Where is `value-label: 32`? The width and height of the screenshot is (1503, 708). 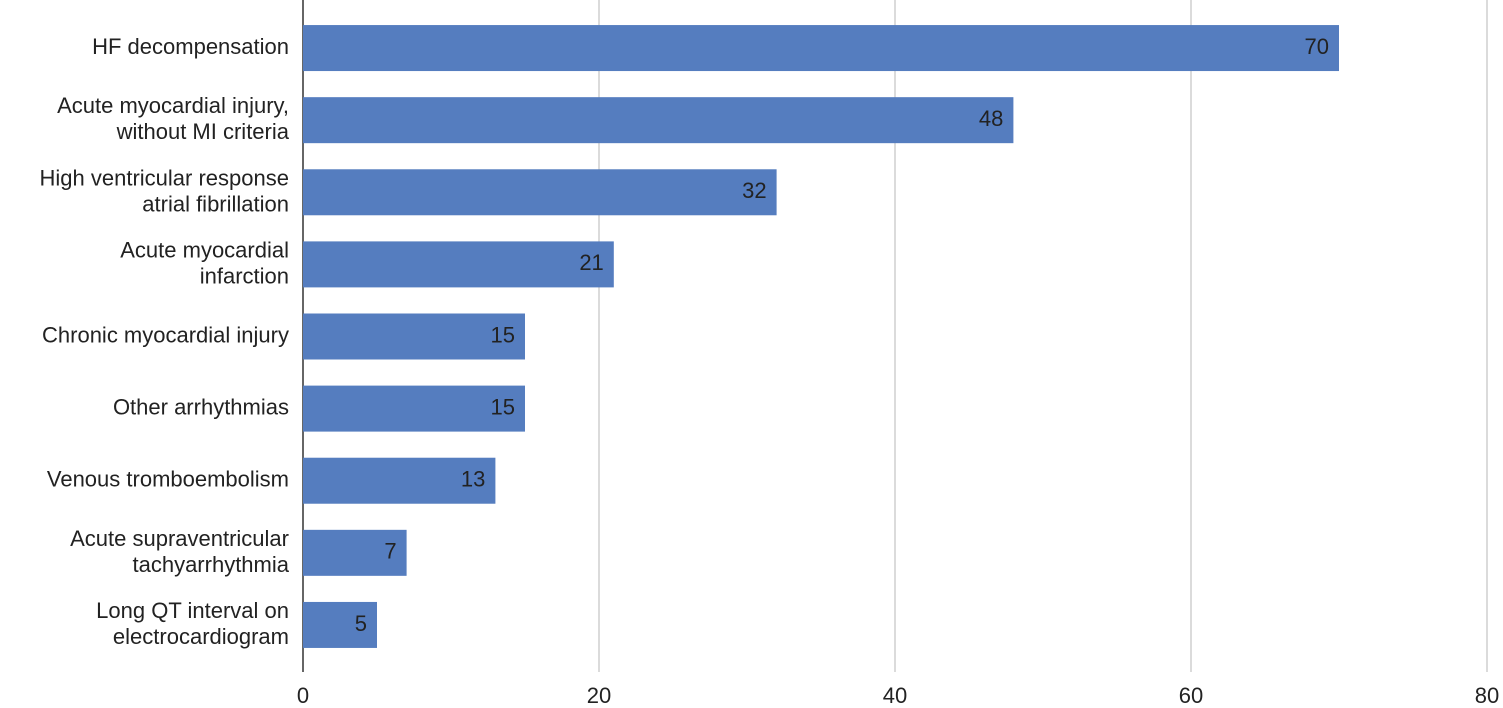
value-label: 32 is located at coordinates (754, 190).